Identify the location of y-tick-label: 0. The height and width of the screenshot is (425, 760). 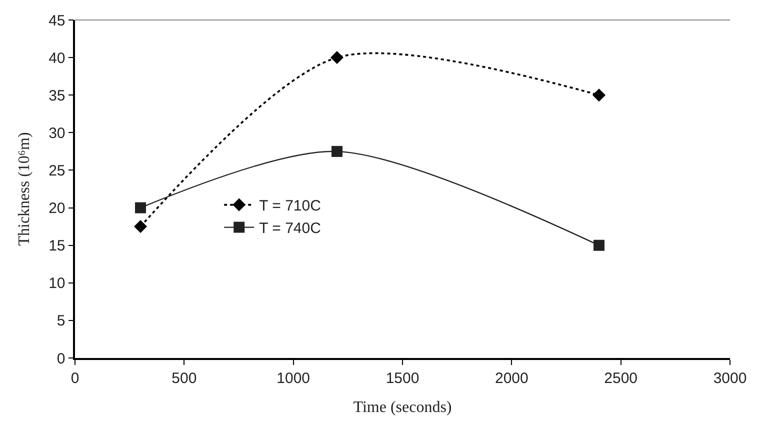
(61, 359).